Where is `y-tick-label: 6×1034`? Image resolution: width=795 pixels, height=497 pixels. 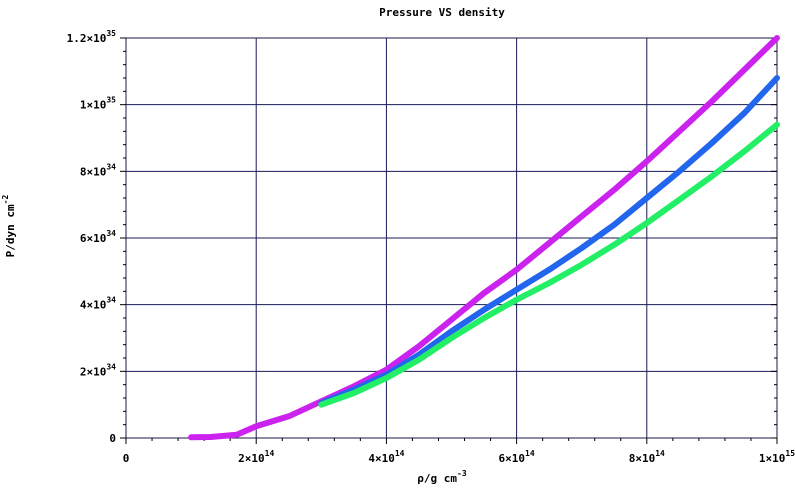
y-tick-label: 6×1034 is located at coordinates (98, 237).